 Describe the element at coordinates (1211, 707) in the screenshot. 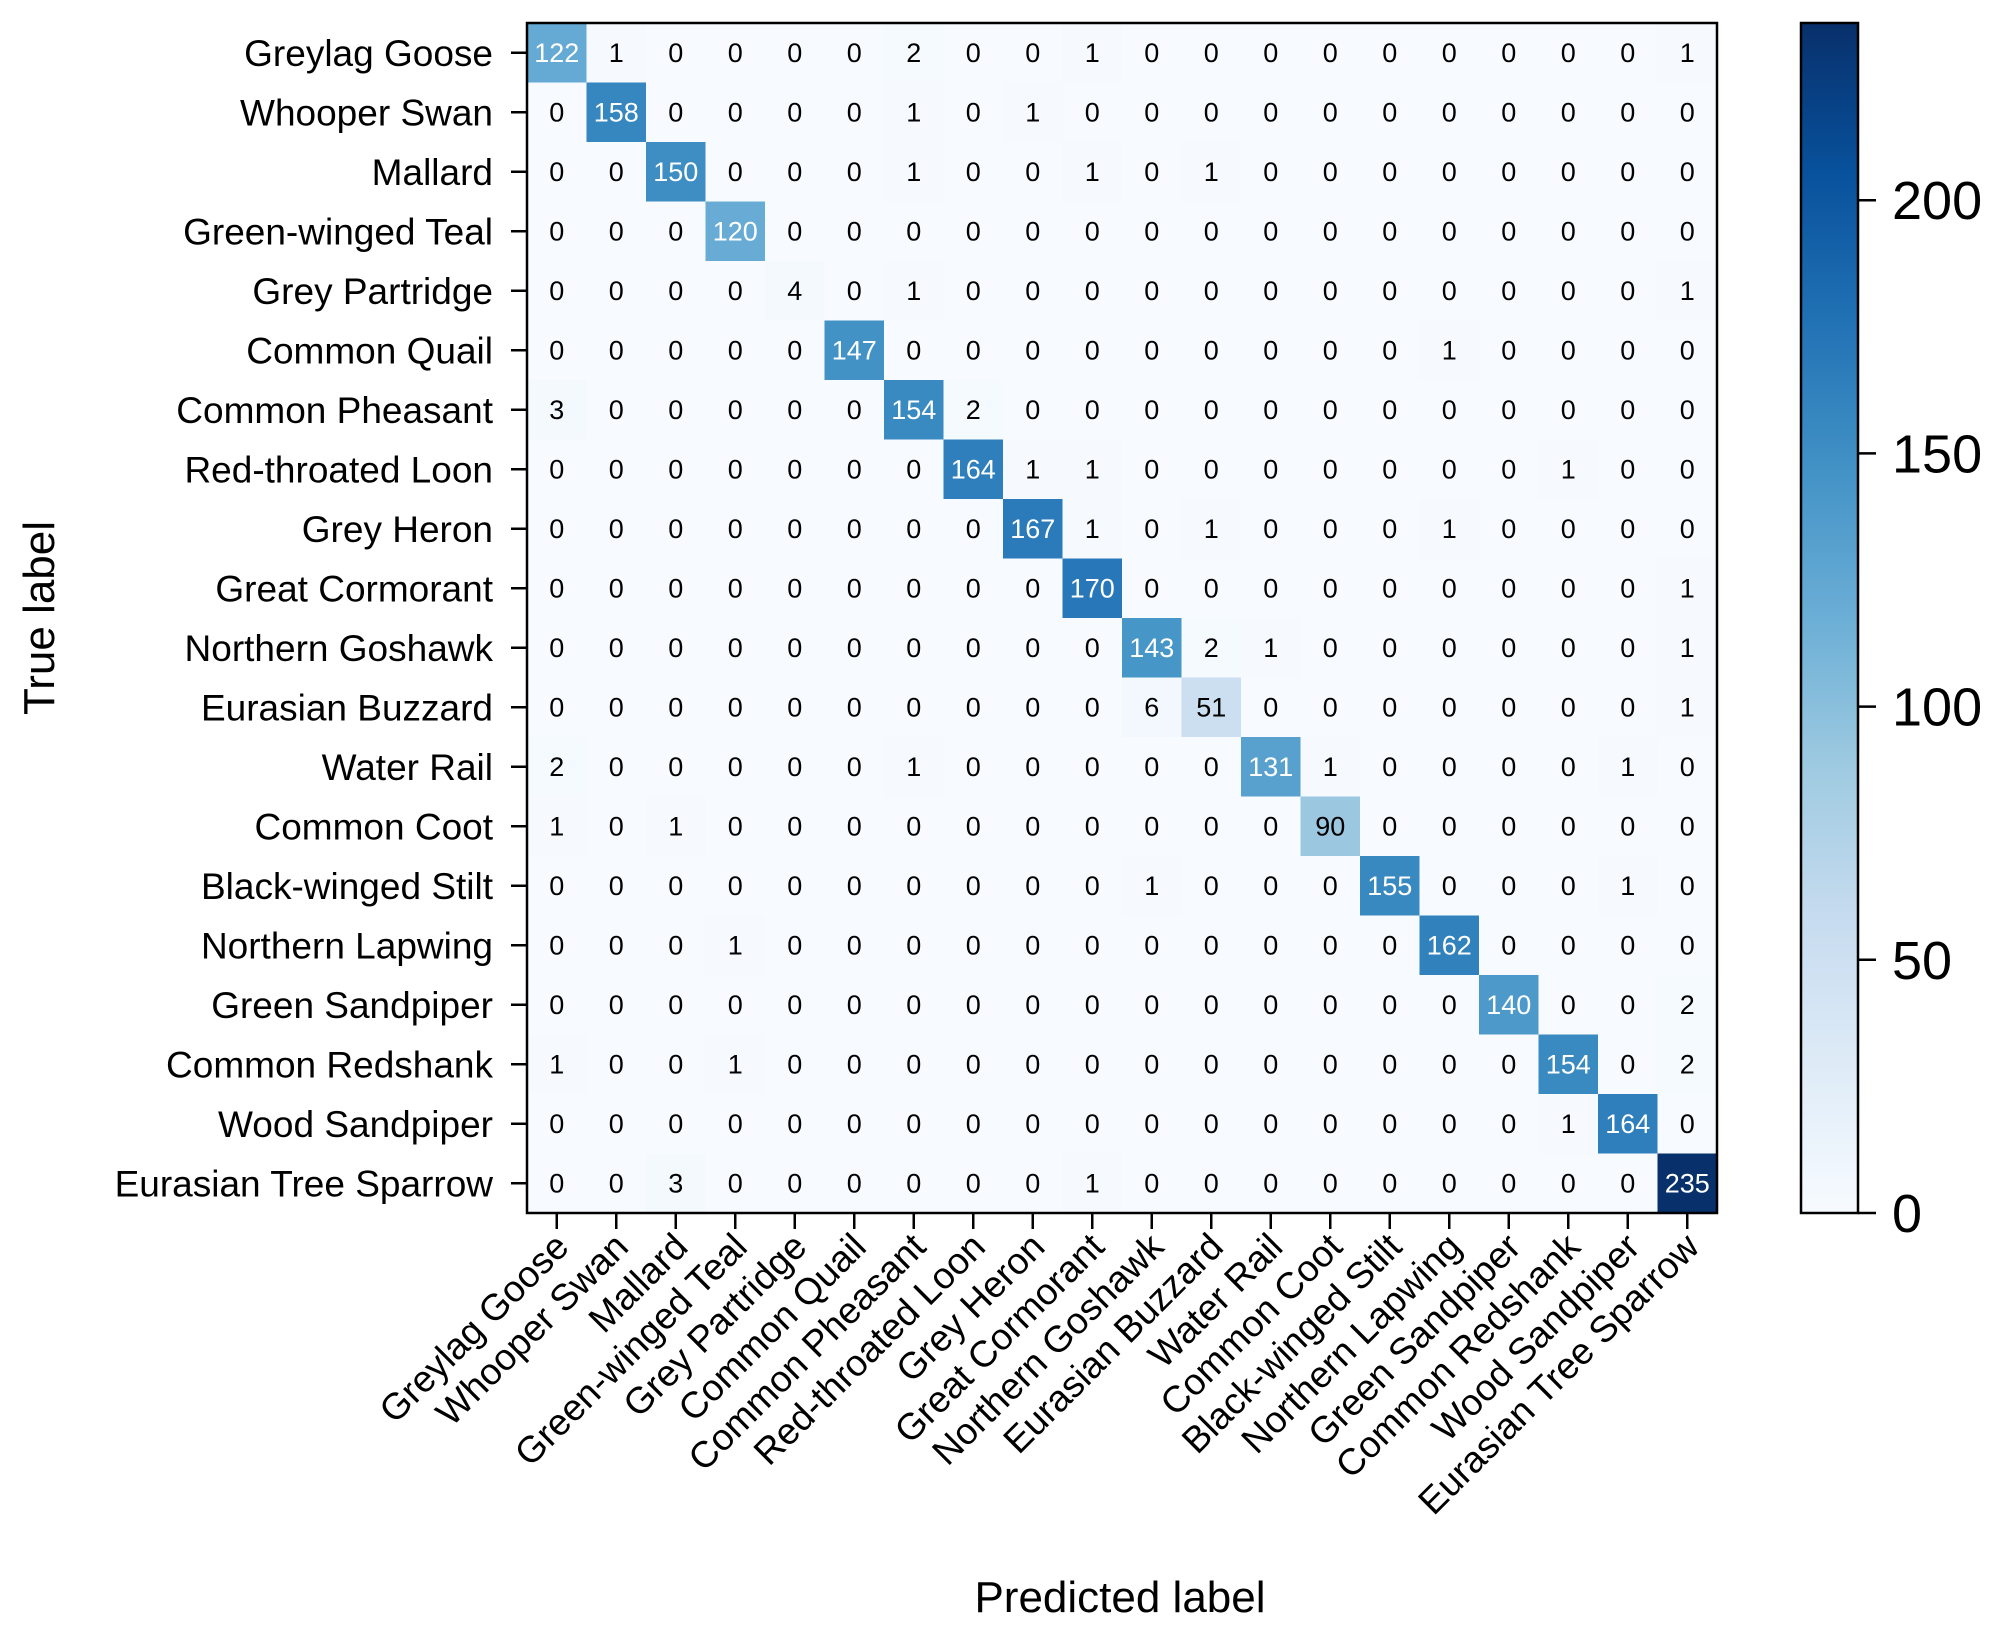

I see `cell-value-label: 51` at that location.